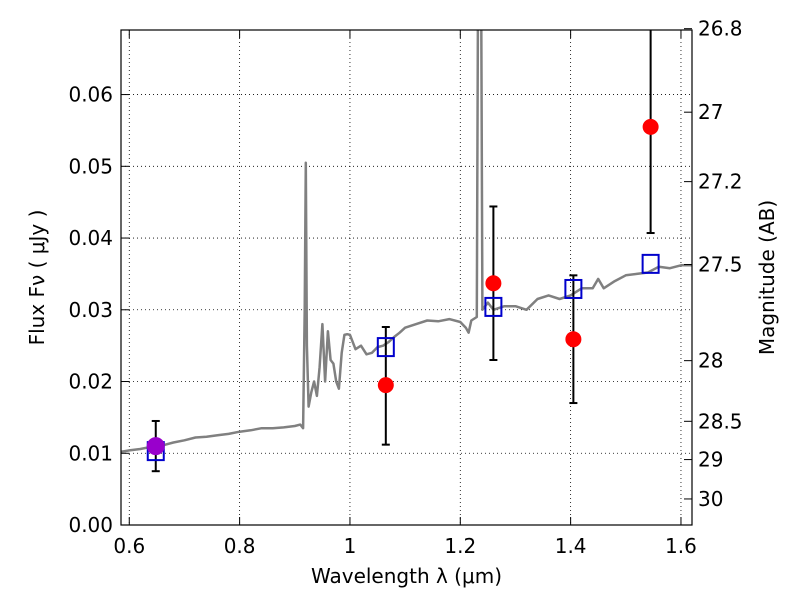 This screenshot has height=600, width=800. What do you see at coordinates (767, 277) in the screenshot?
I see `y2-axis-title: Magnitude (AB)` at bounding box center [767, 277].